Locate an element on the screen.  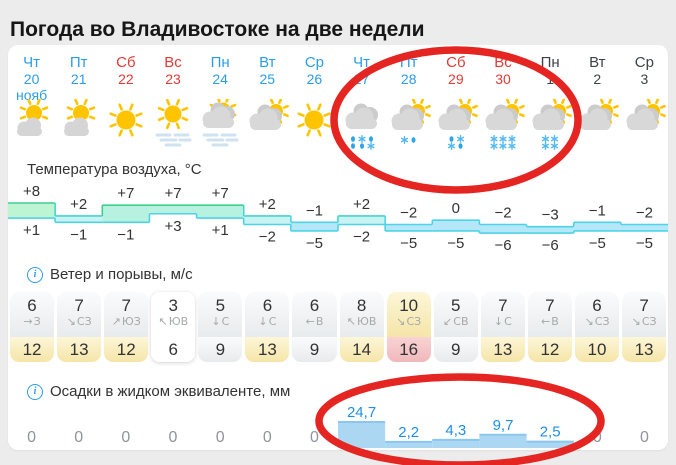
svg-text: −6 is located at coordinates (550, 245).